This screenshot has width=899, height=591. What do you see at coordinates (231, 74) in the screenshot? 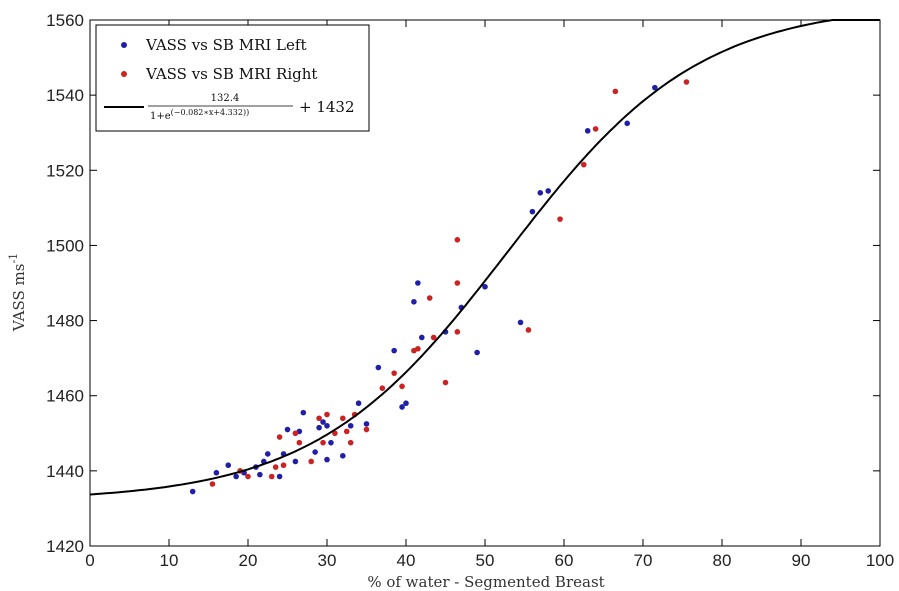
I see `legend-label-right: VASS vs SB MRI Right` at bounding box center [231, 74].